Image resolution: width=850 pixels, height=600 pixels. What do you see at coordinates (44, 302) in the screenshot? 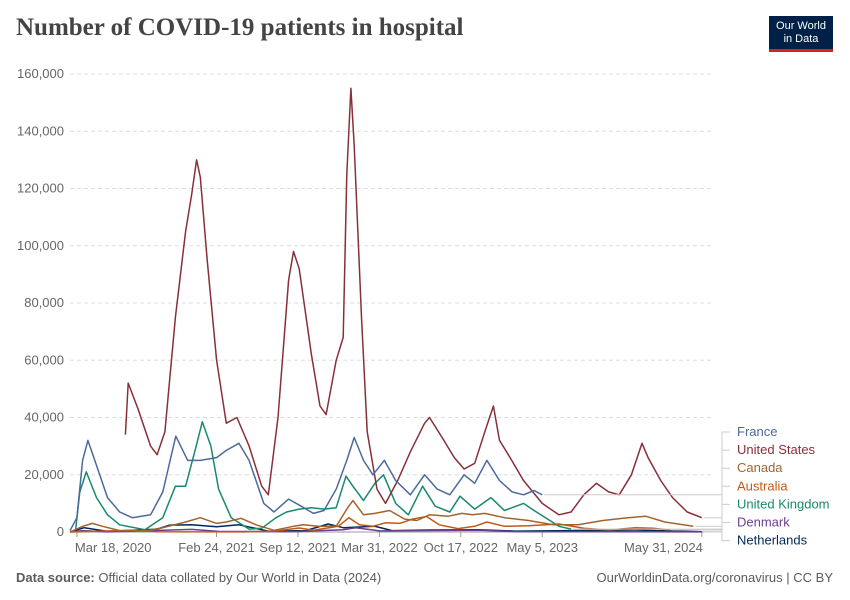
I see `y-tick-label: 80,000` at bounding box center [44, 302].